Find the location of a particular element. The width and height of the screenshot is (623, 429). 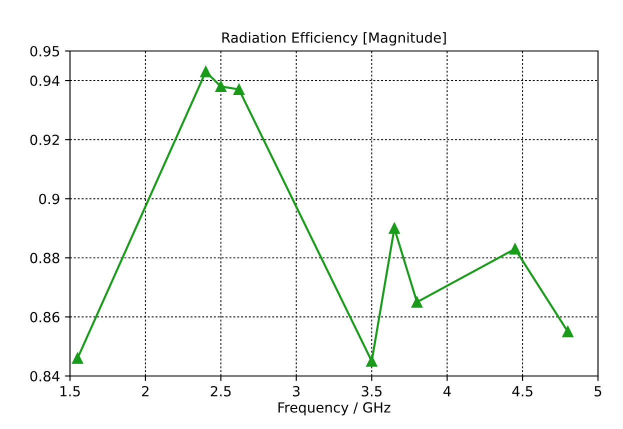

x-tick-label: 5 is located at coordinates (598, 391).